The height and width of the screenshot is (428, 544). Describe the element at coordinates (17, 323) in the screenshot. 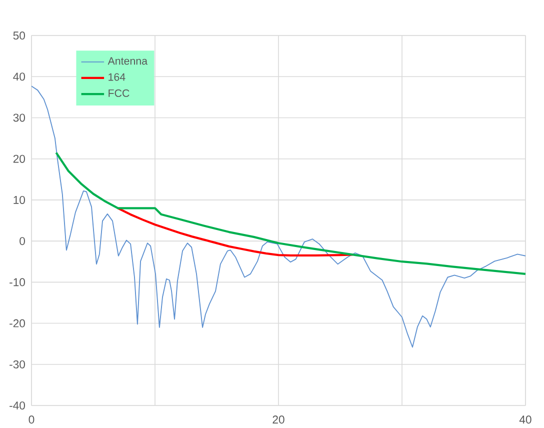

I see `y-tick-label: -20` at that location.